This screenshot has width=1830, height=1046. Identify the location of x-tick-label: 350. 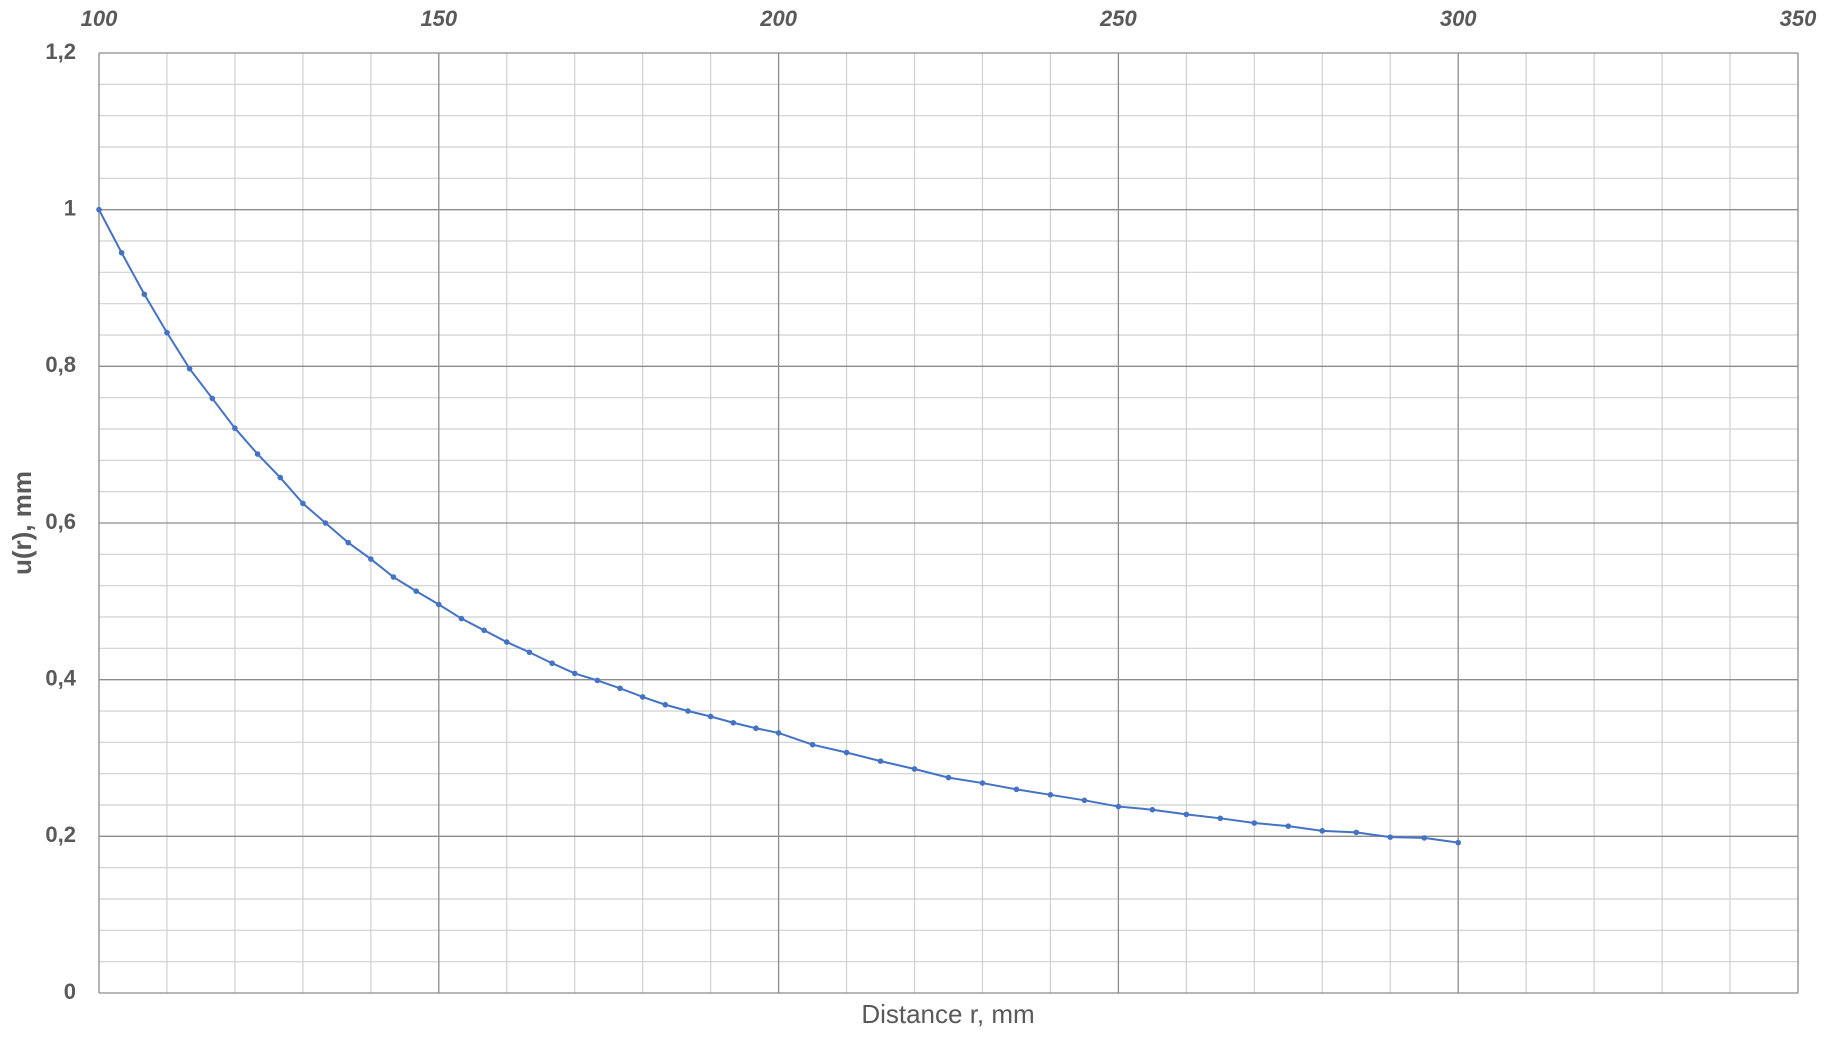
(1798, 18).